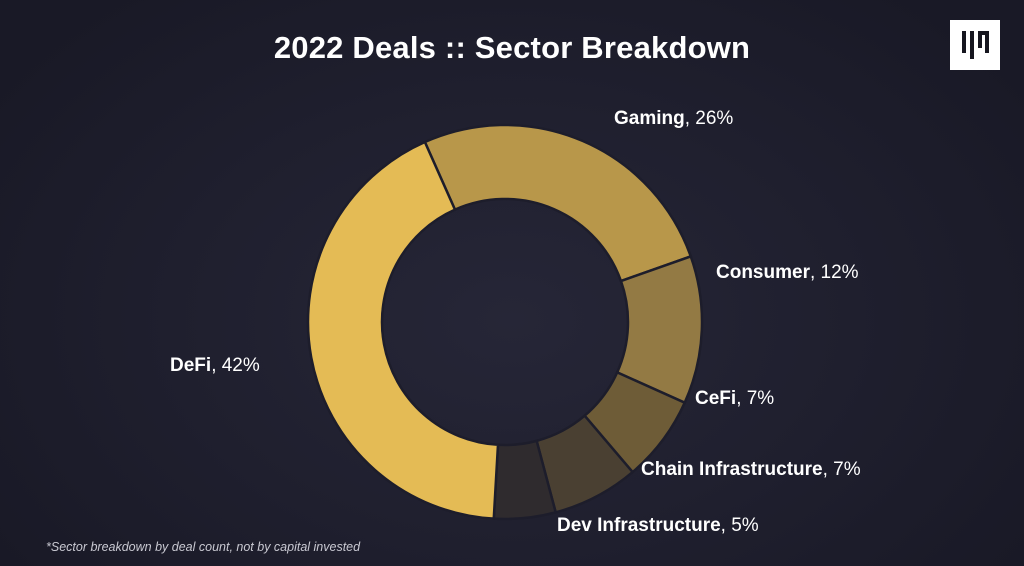 The height and width of the screenshot is (566, 1024). Describe the element at coordinates (755, 398) in the screenshot. I see `label-cefi-value: , 7%` at that location.